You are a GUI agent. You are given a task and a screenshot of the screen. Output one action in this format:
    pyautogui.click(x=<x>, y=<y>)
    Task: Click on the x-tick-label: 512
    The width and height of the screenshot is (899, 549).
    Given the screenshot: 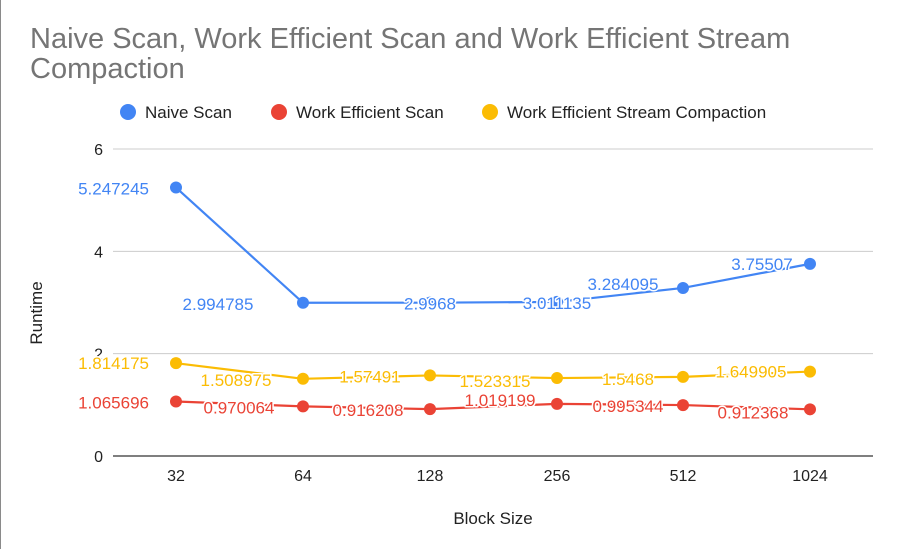 What is the action you would take?
    pyautogui.click(x=683, y=476)
    